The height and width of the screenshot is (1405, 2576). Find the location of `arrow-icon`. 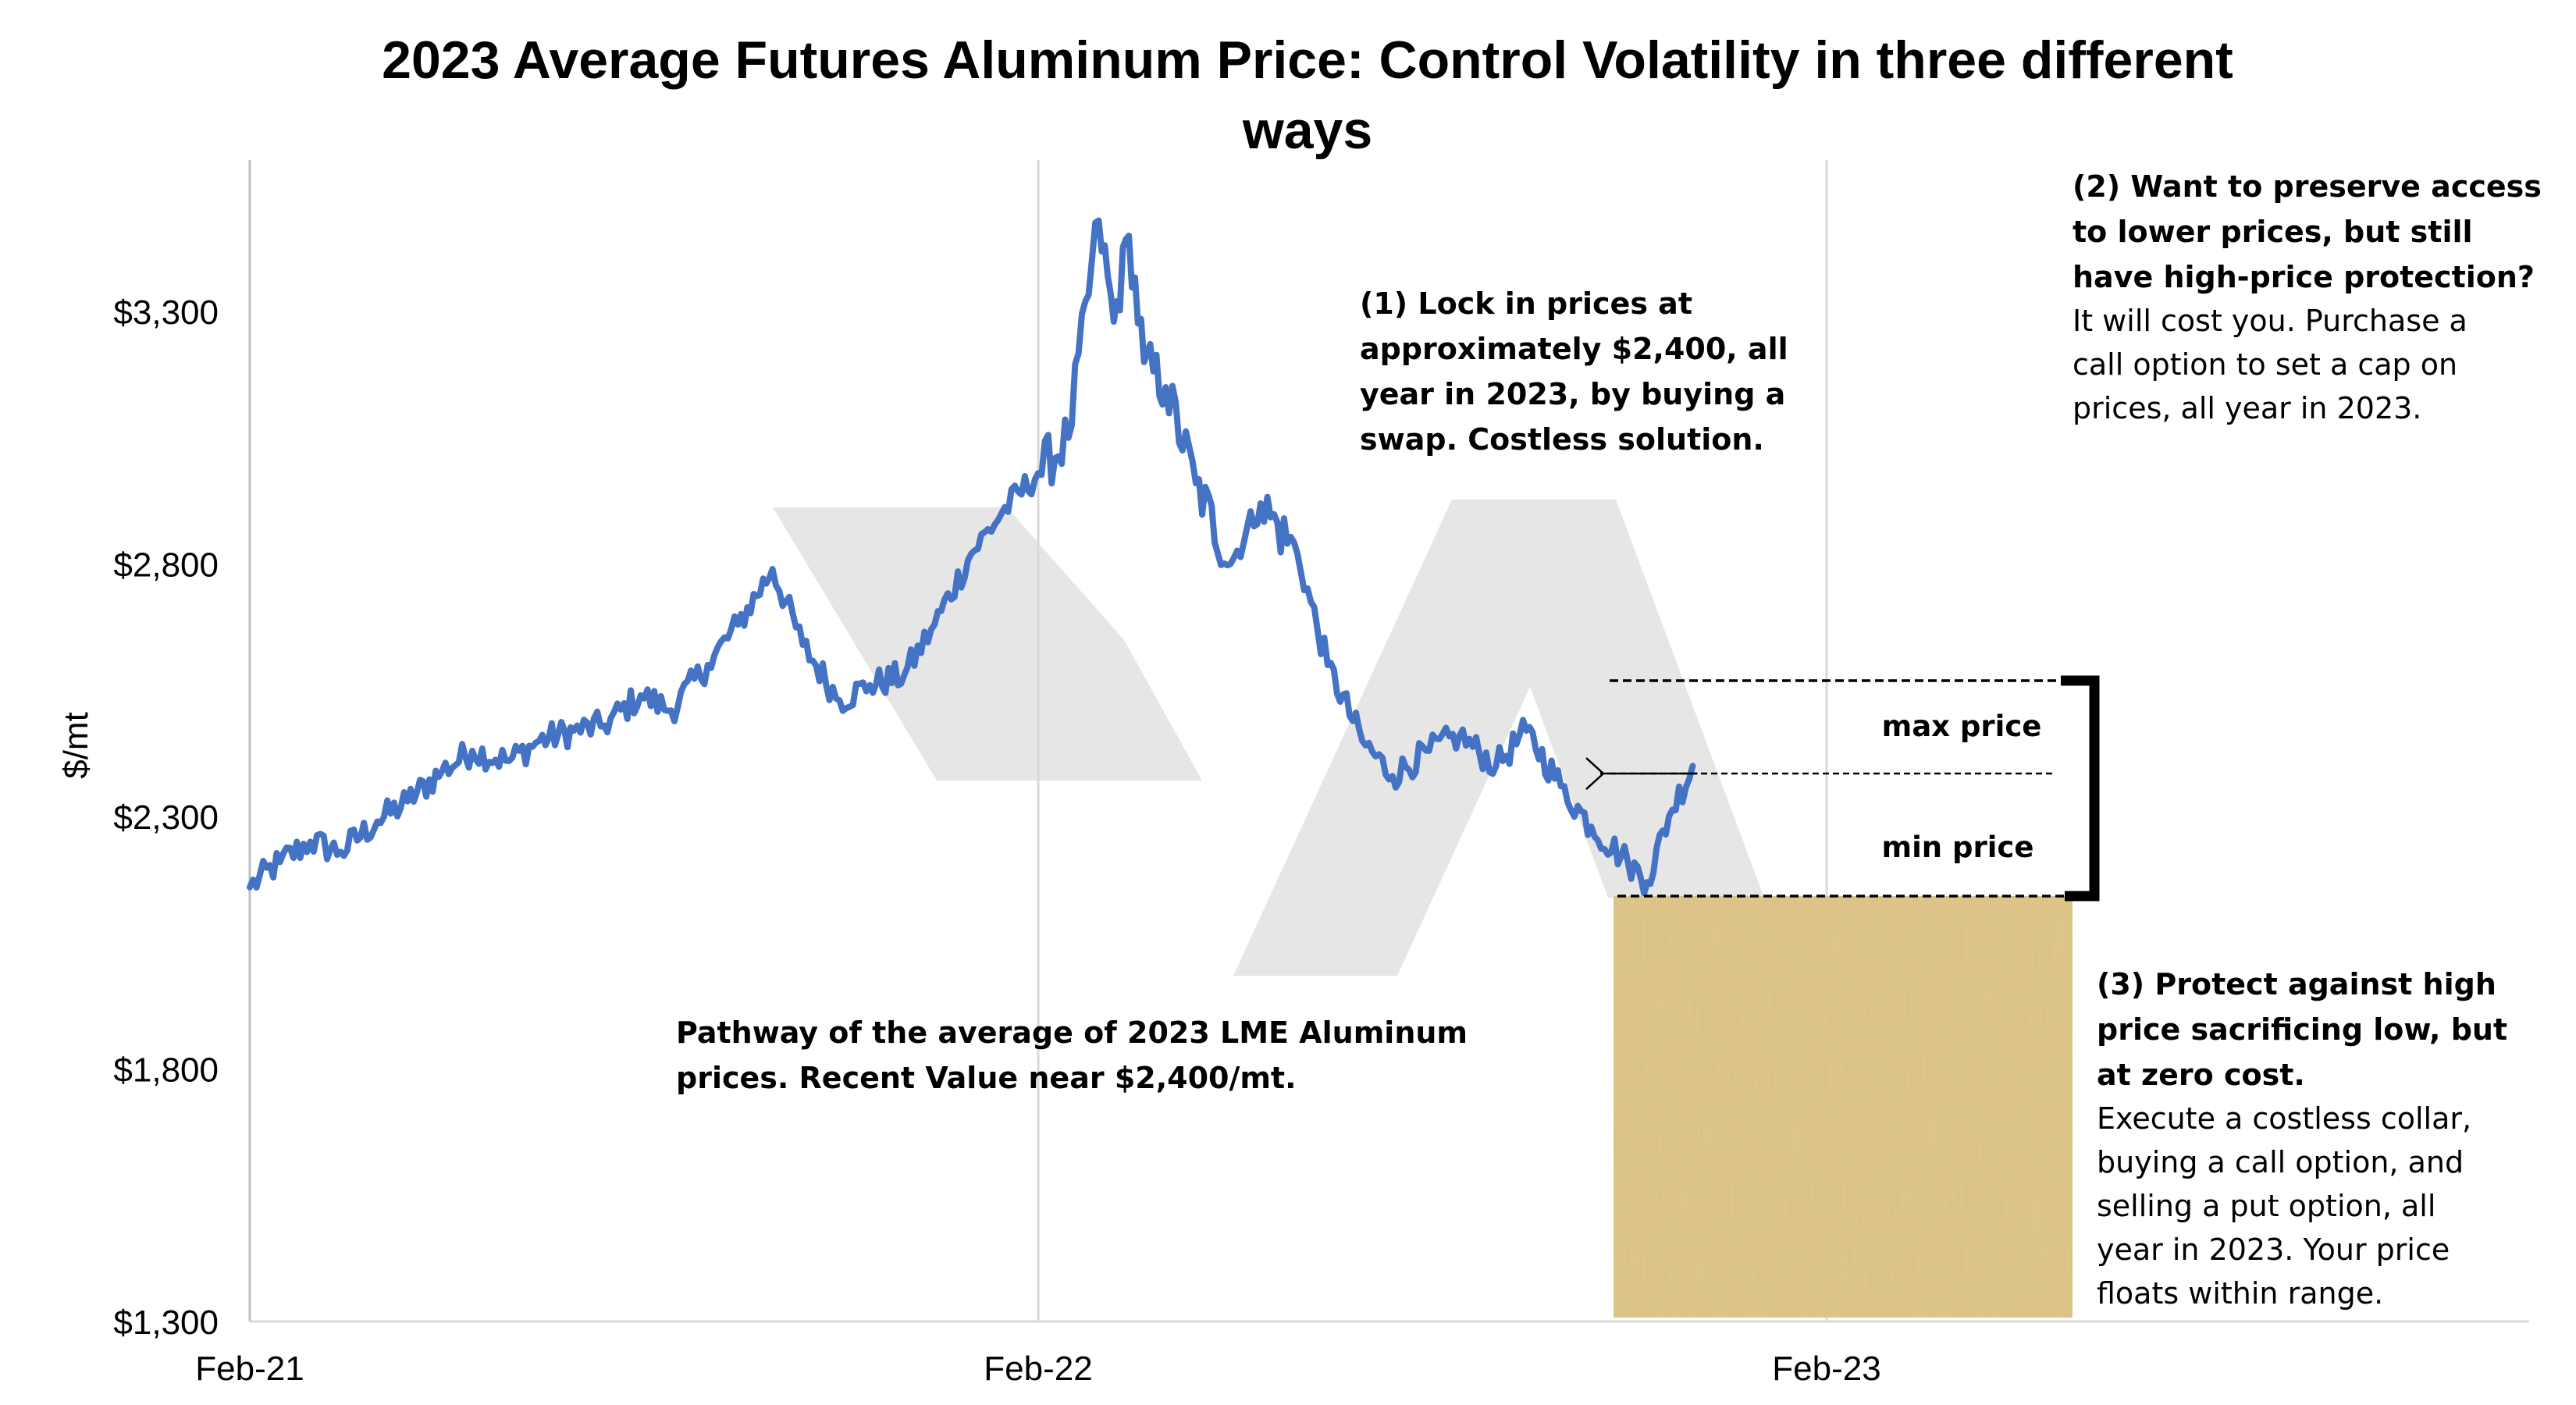

arrow-icon is located at coordinates (1641, 774).